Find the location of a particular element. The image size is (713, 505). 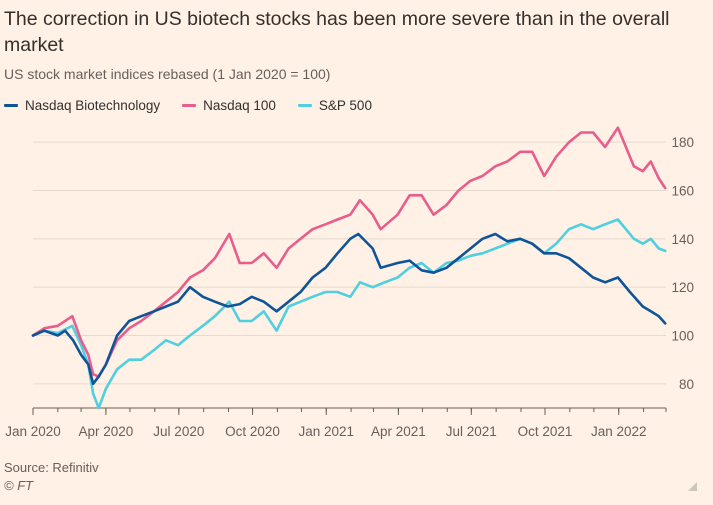

legend-label-nasdaq-100: Nasdaq 100 is located at coordinates (239, 105).